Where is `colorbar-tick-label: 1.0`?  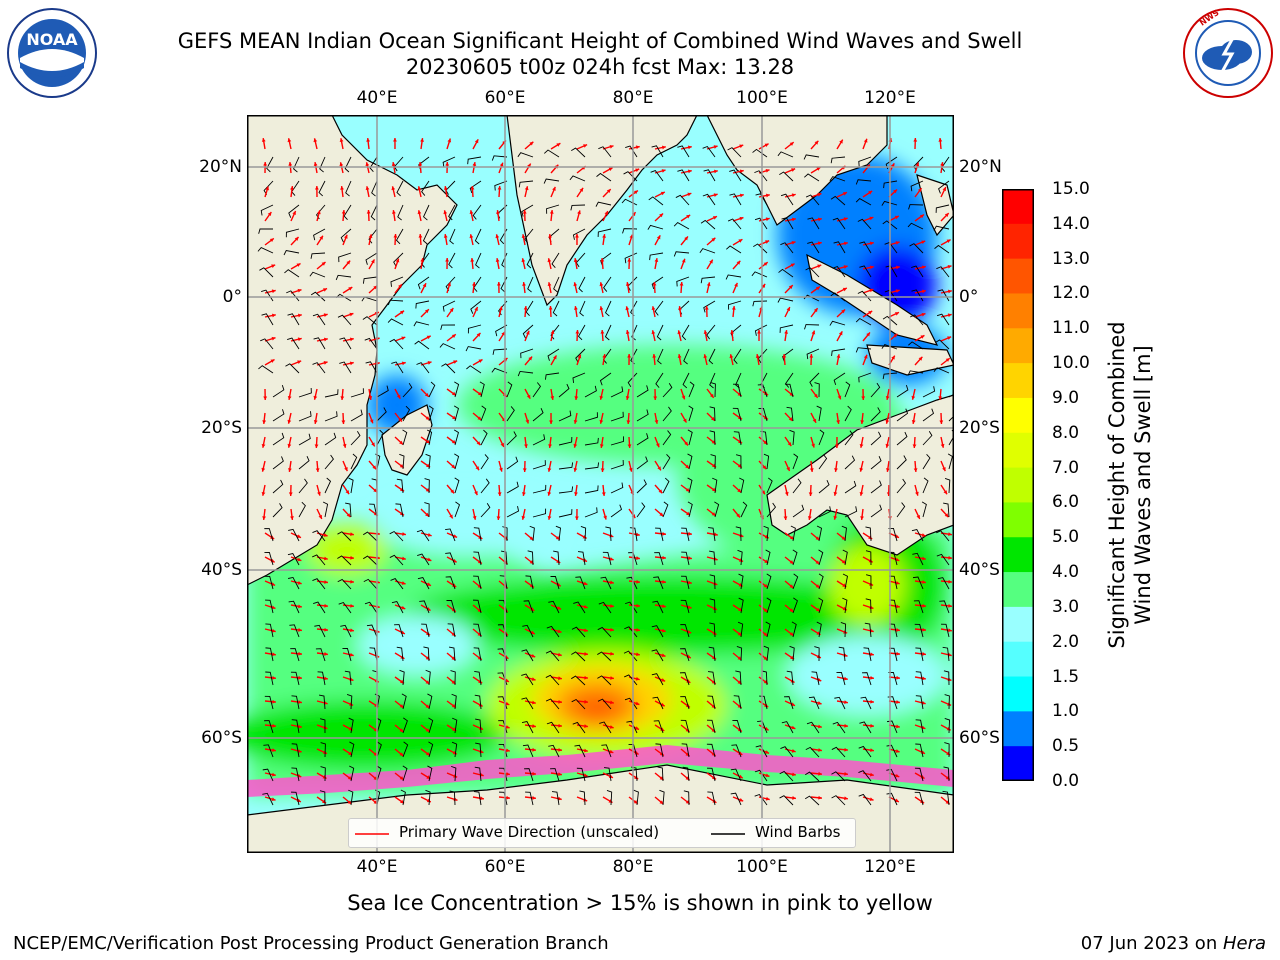
colorbar-tick-label: 1.0 is located at coordinates (1066, 711).